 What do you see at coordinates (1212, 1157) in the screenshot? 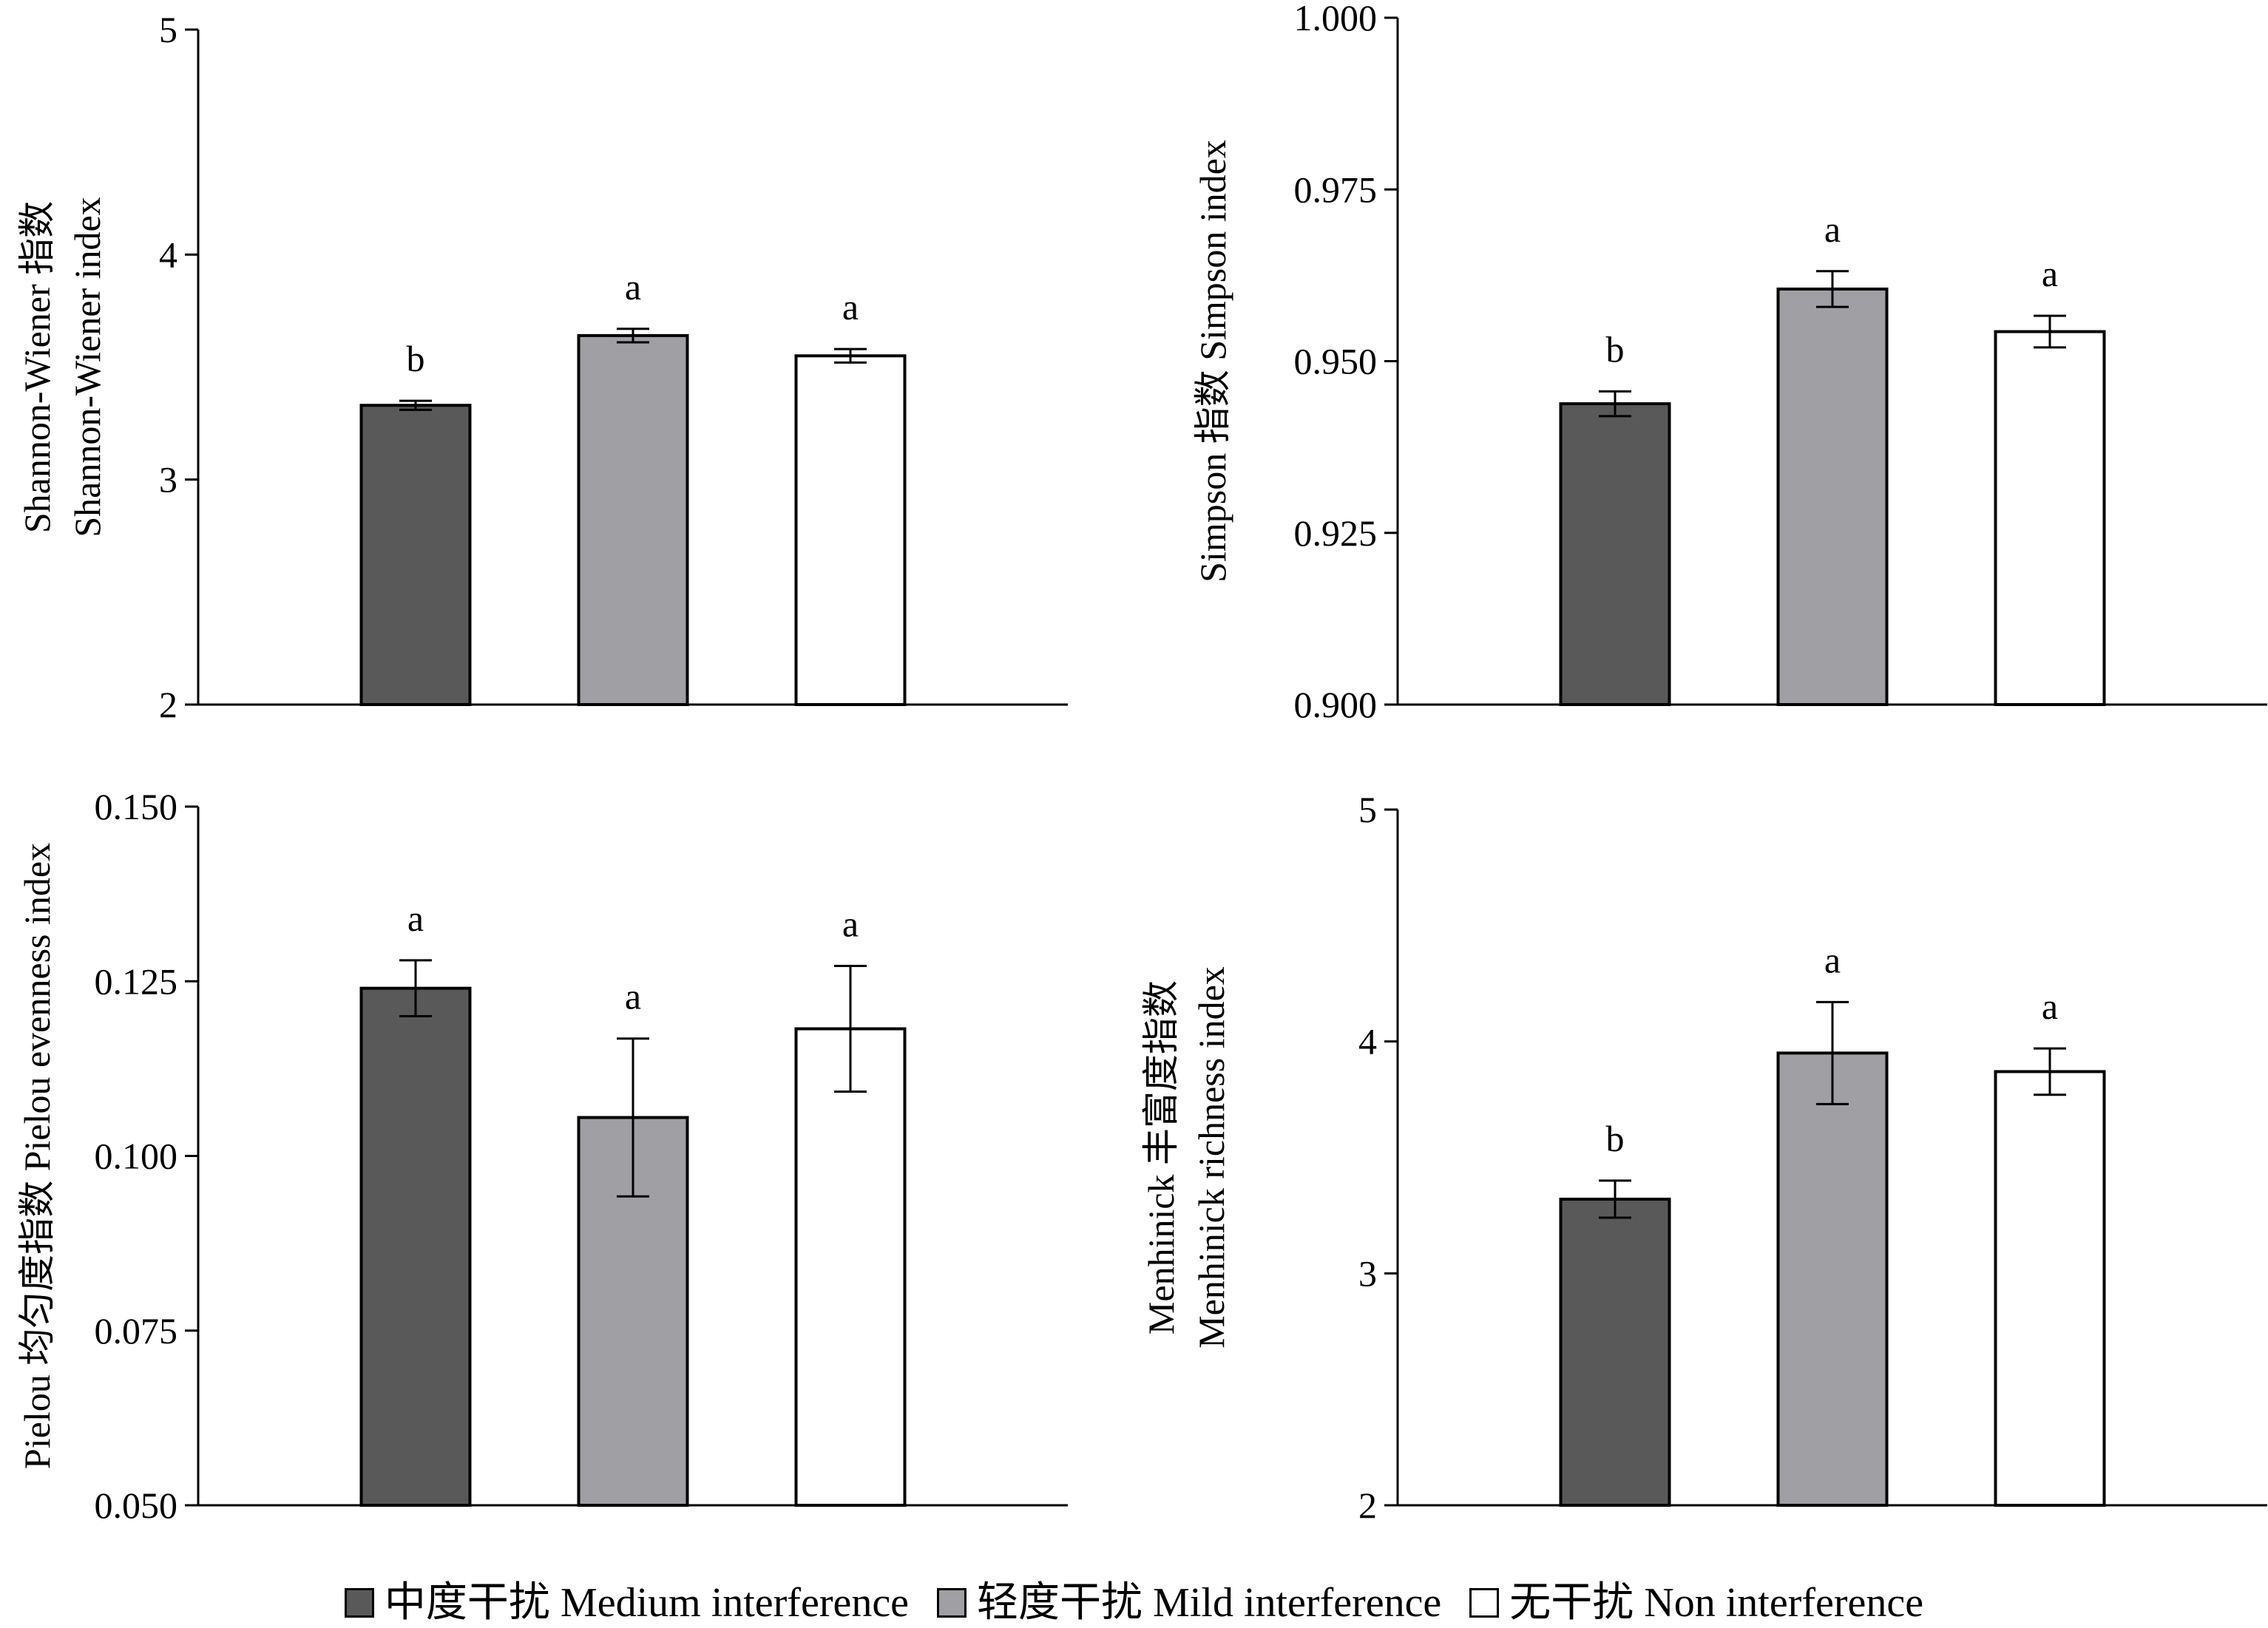
I see `y-axis-label: Menhinick richness index` at bounding box center [1212, 1157].